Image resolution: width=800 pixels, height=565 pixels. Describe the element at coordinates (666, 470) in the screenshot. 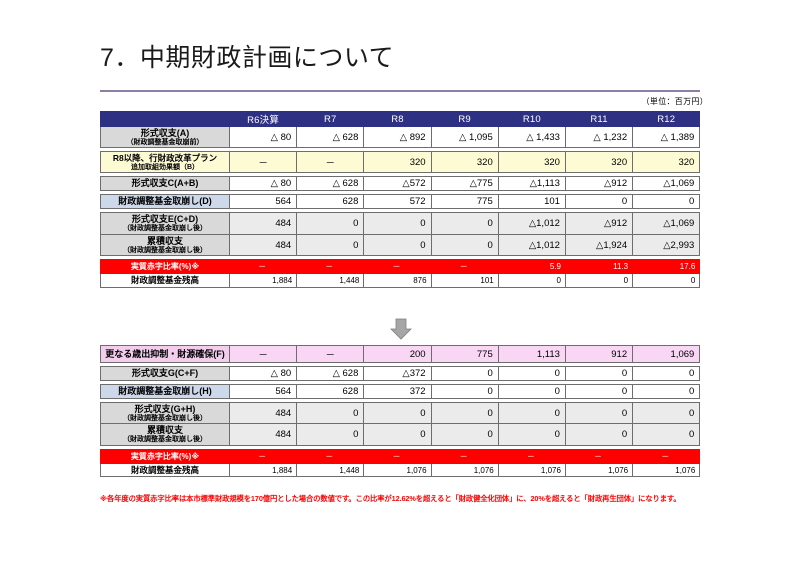

I see `lower-row-6-cell-6: 1,076` at that location.